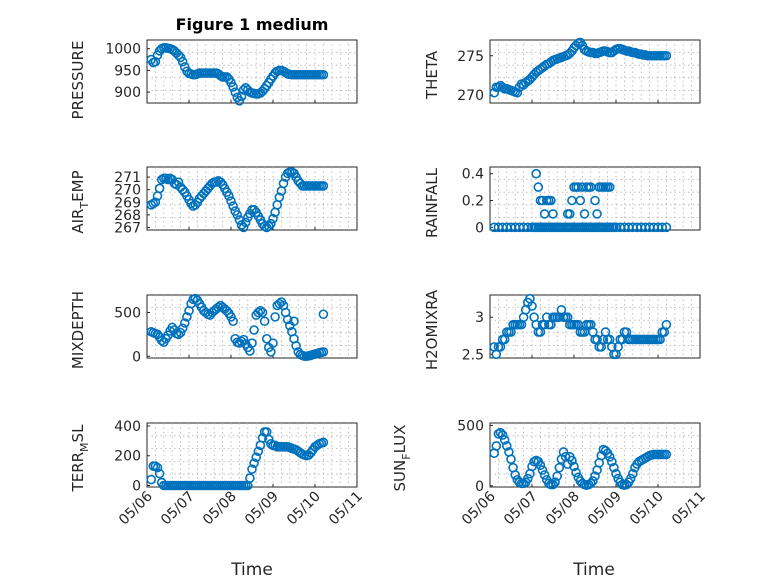  I want to click on ylabel-sun-rest: LUX, so click(400, 439).